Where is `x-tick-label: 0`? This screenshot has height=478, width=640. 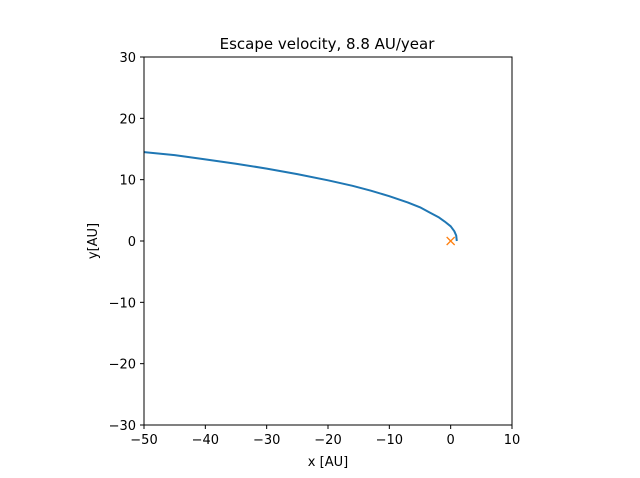
x-tick-label: 0 is located at coordinates (451, 440).